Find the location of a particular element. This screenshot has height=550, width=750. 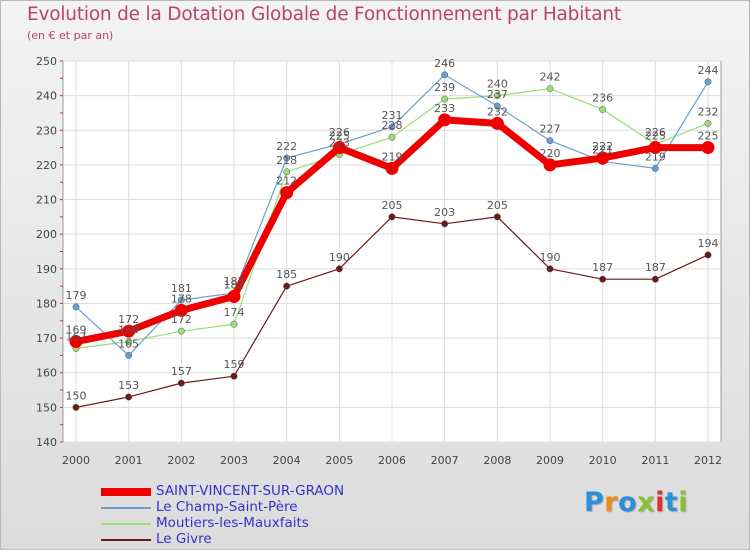

legend-item-saint-vincent: SAINT-VINCENT-SUR-GRAON is located at coordinates (301, 491).